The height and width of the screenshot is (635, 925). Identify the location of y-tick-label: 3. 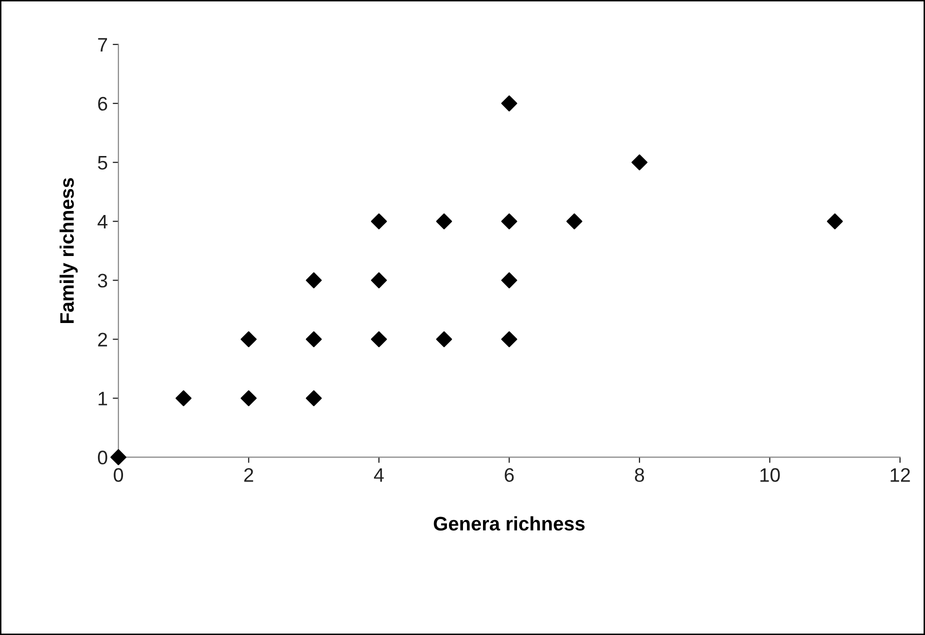
(103, 281).